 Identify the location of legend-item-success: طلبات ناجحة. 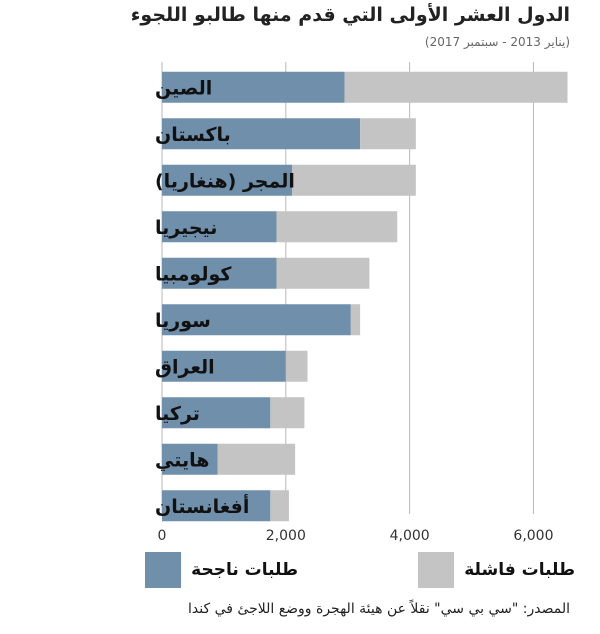
(221, 570).